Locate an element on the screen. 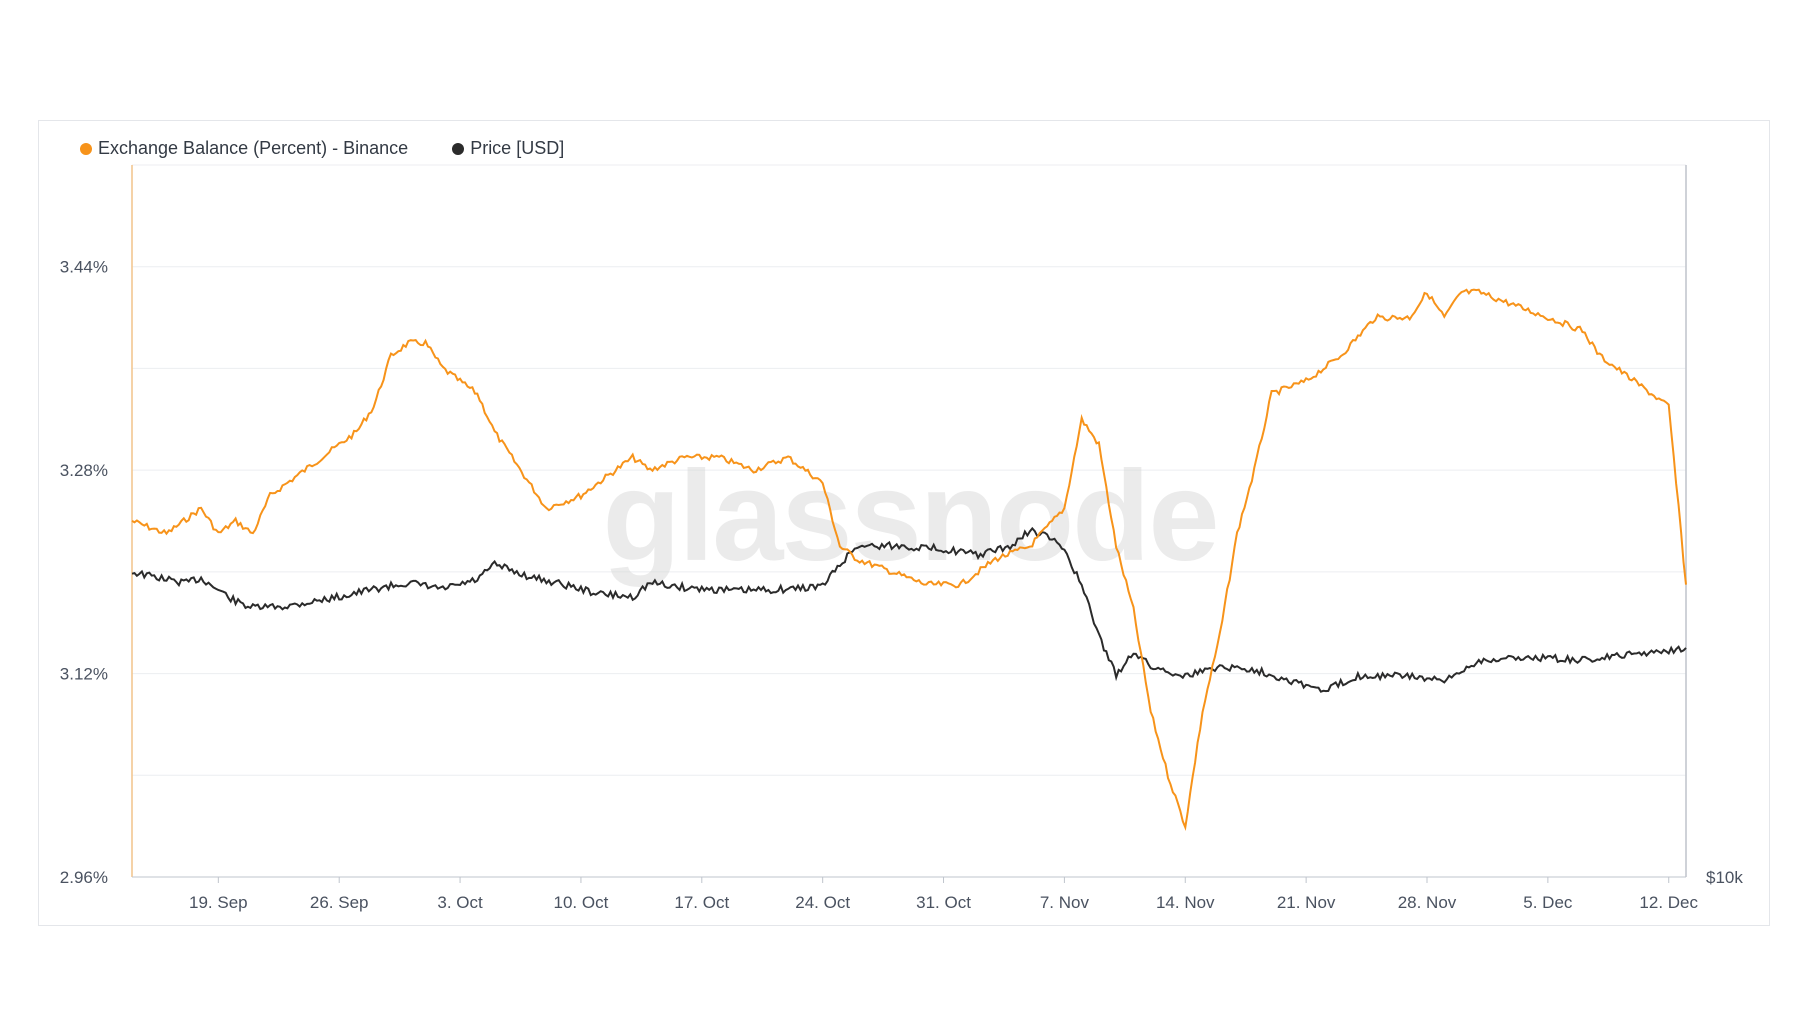 This screenshot has height=1013, width=1800. x-tick-label: 24. Oct is located at coordinates (822, 902).